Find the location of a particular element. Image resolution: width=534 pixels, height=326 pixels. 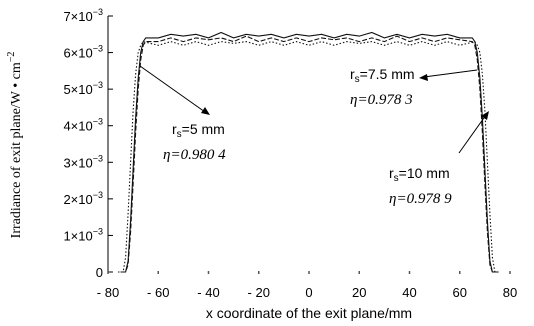

y-tick-label: 5×10⁻³ is located at coordinates (83, 88).